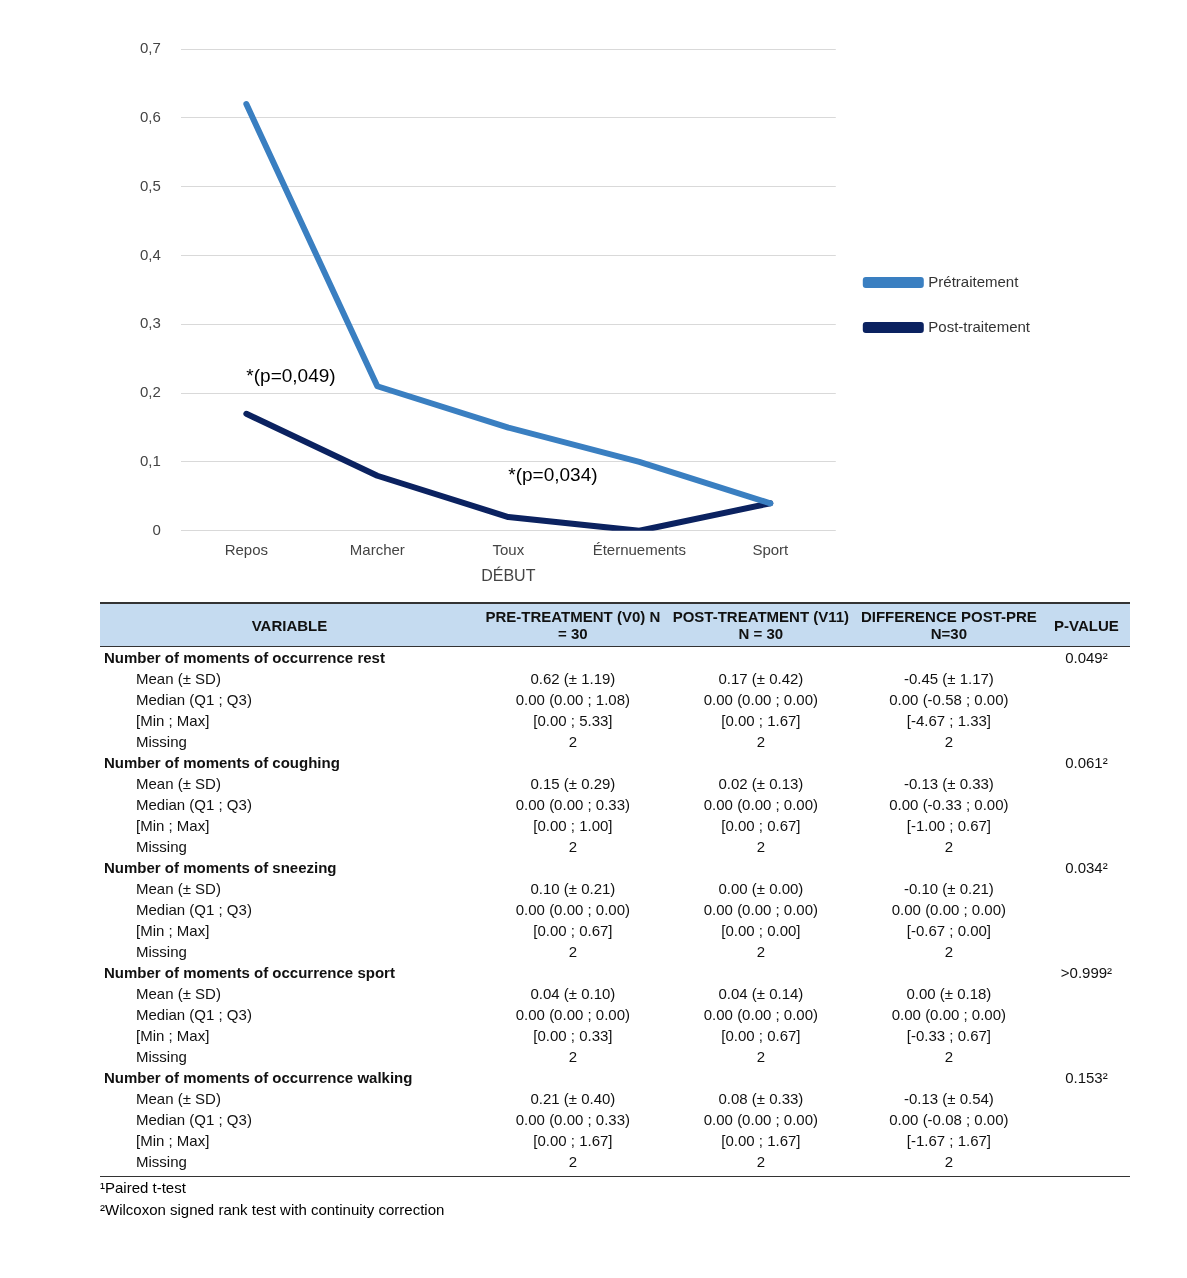 The image size is (1187, 1278). I want to click on text: [-4.67 ; 1.33], so click(948, 721).